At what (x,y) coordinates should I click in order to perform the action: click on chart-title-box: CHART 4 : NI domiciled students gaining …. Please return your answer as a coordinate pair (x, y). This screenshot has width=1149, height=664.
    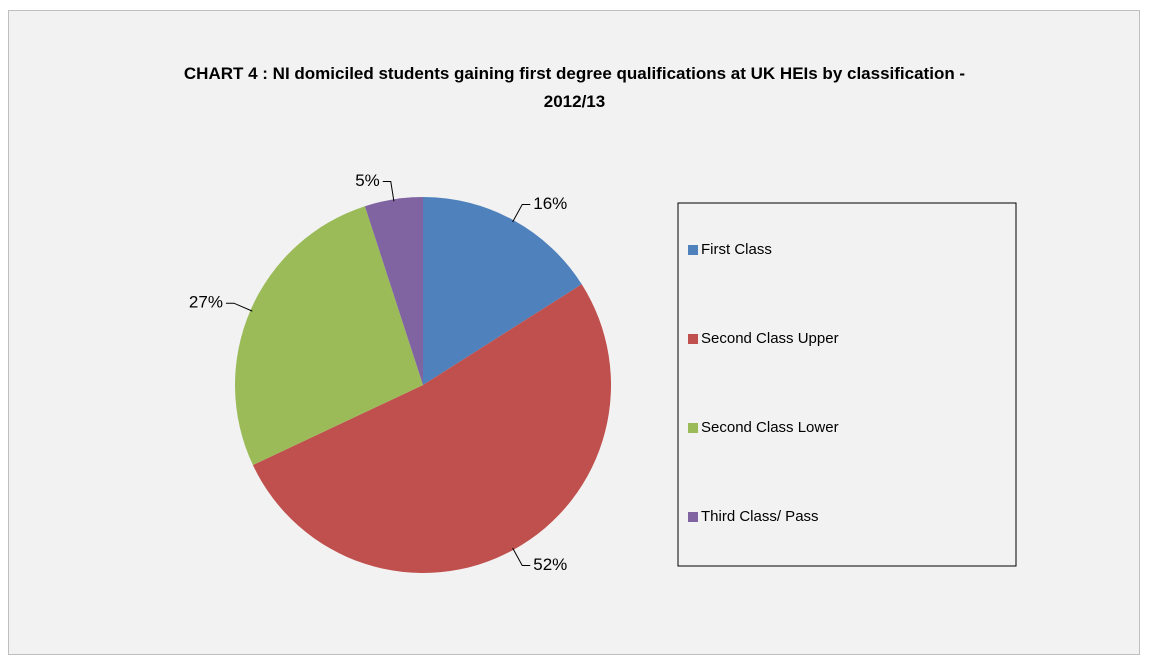
    Looking at the image, I should click on (574, 88).